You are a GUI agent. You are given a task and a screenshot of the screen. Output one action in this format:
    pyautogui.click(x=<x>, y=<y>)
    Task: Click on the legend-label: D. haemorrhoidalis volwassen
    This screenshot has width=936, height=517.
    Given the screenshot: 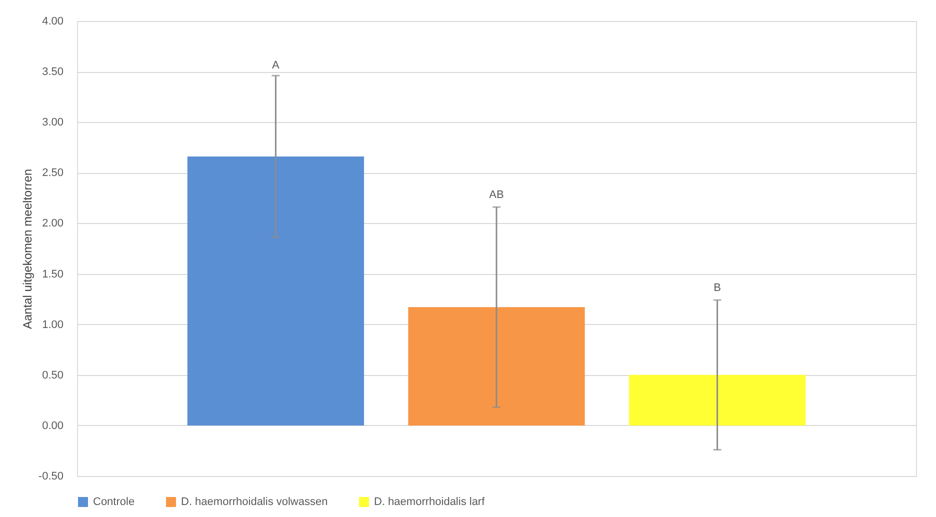 What is the action you would take?
    pyautogui.click(x=254, y=502)
    